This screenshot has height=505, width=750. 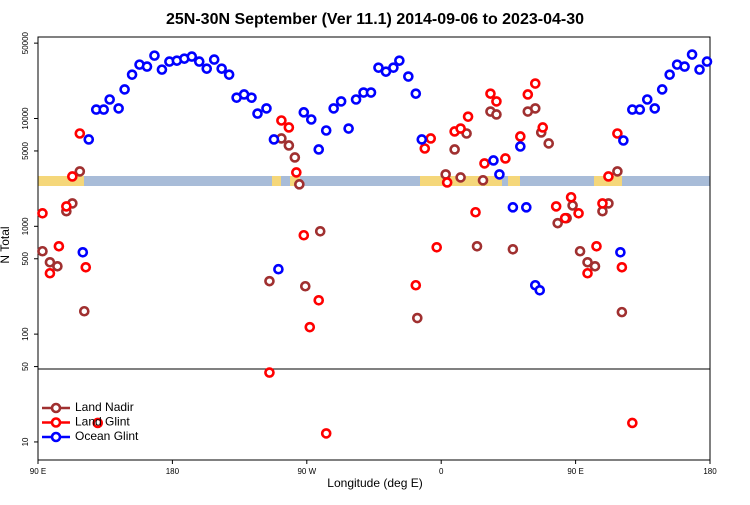 What do you see at coordinates (25, 42) in the screenshot?
I see `y-tick-label: 50000` at bounding box center [25, 42].